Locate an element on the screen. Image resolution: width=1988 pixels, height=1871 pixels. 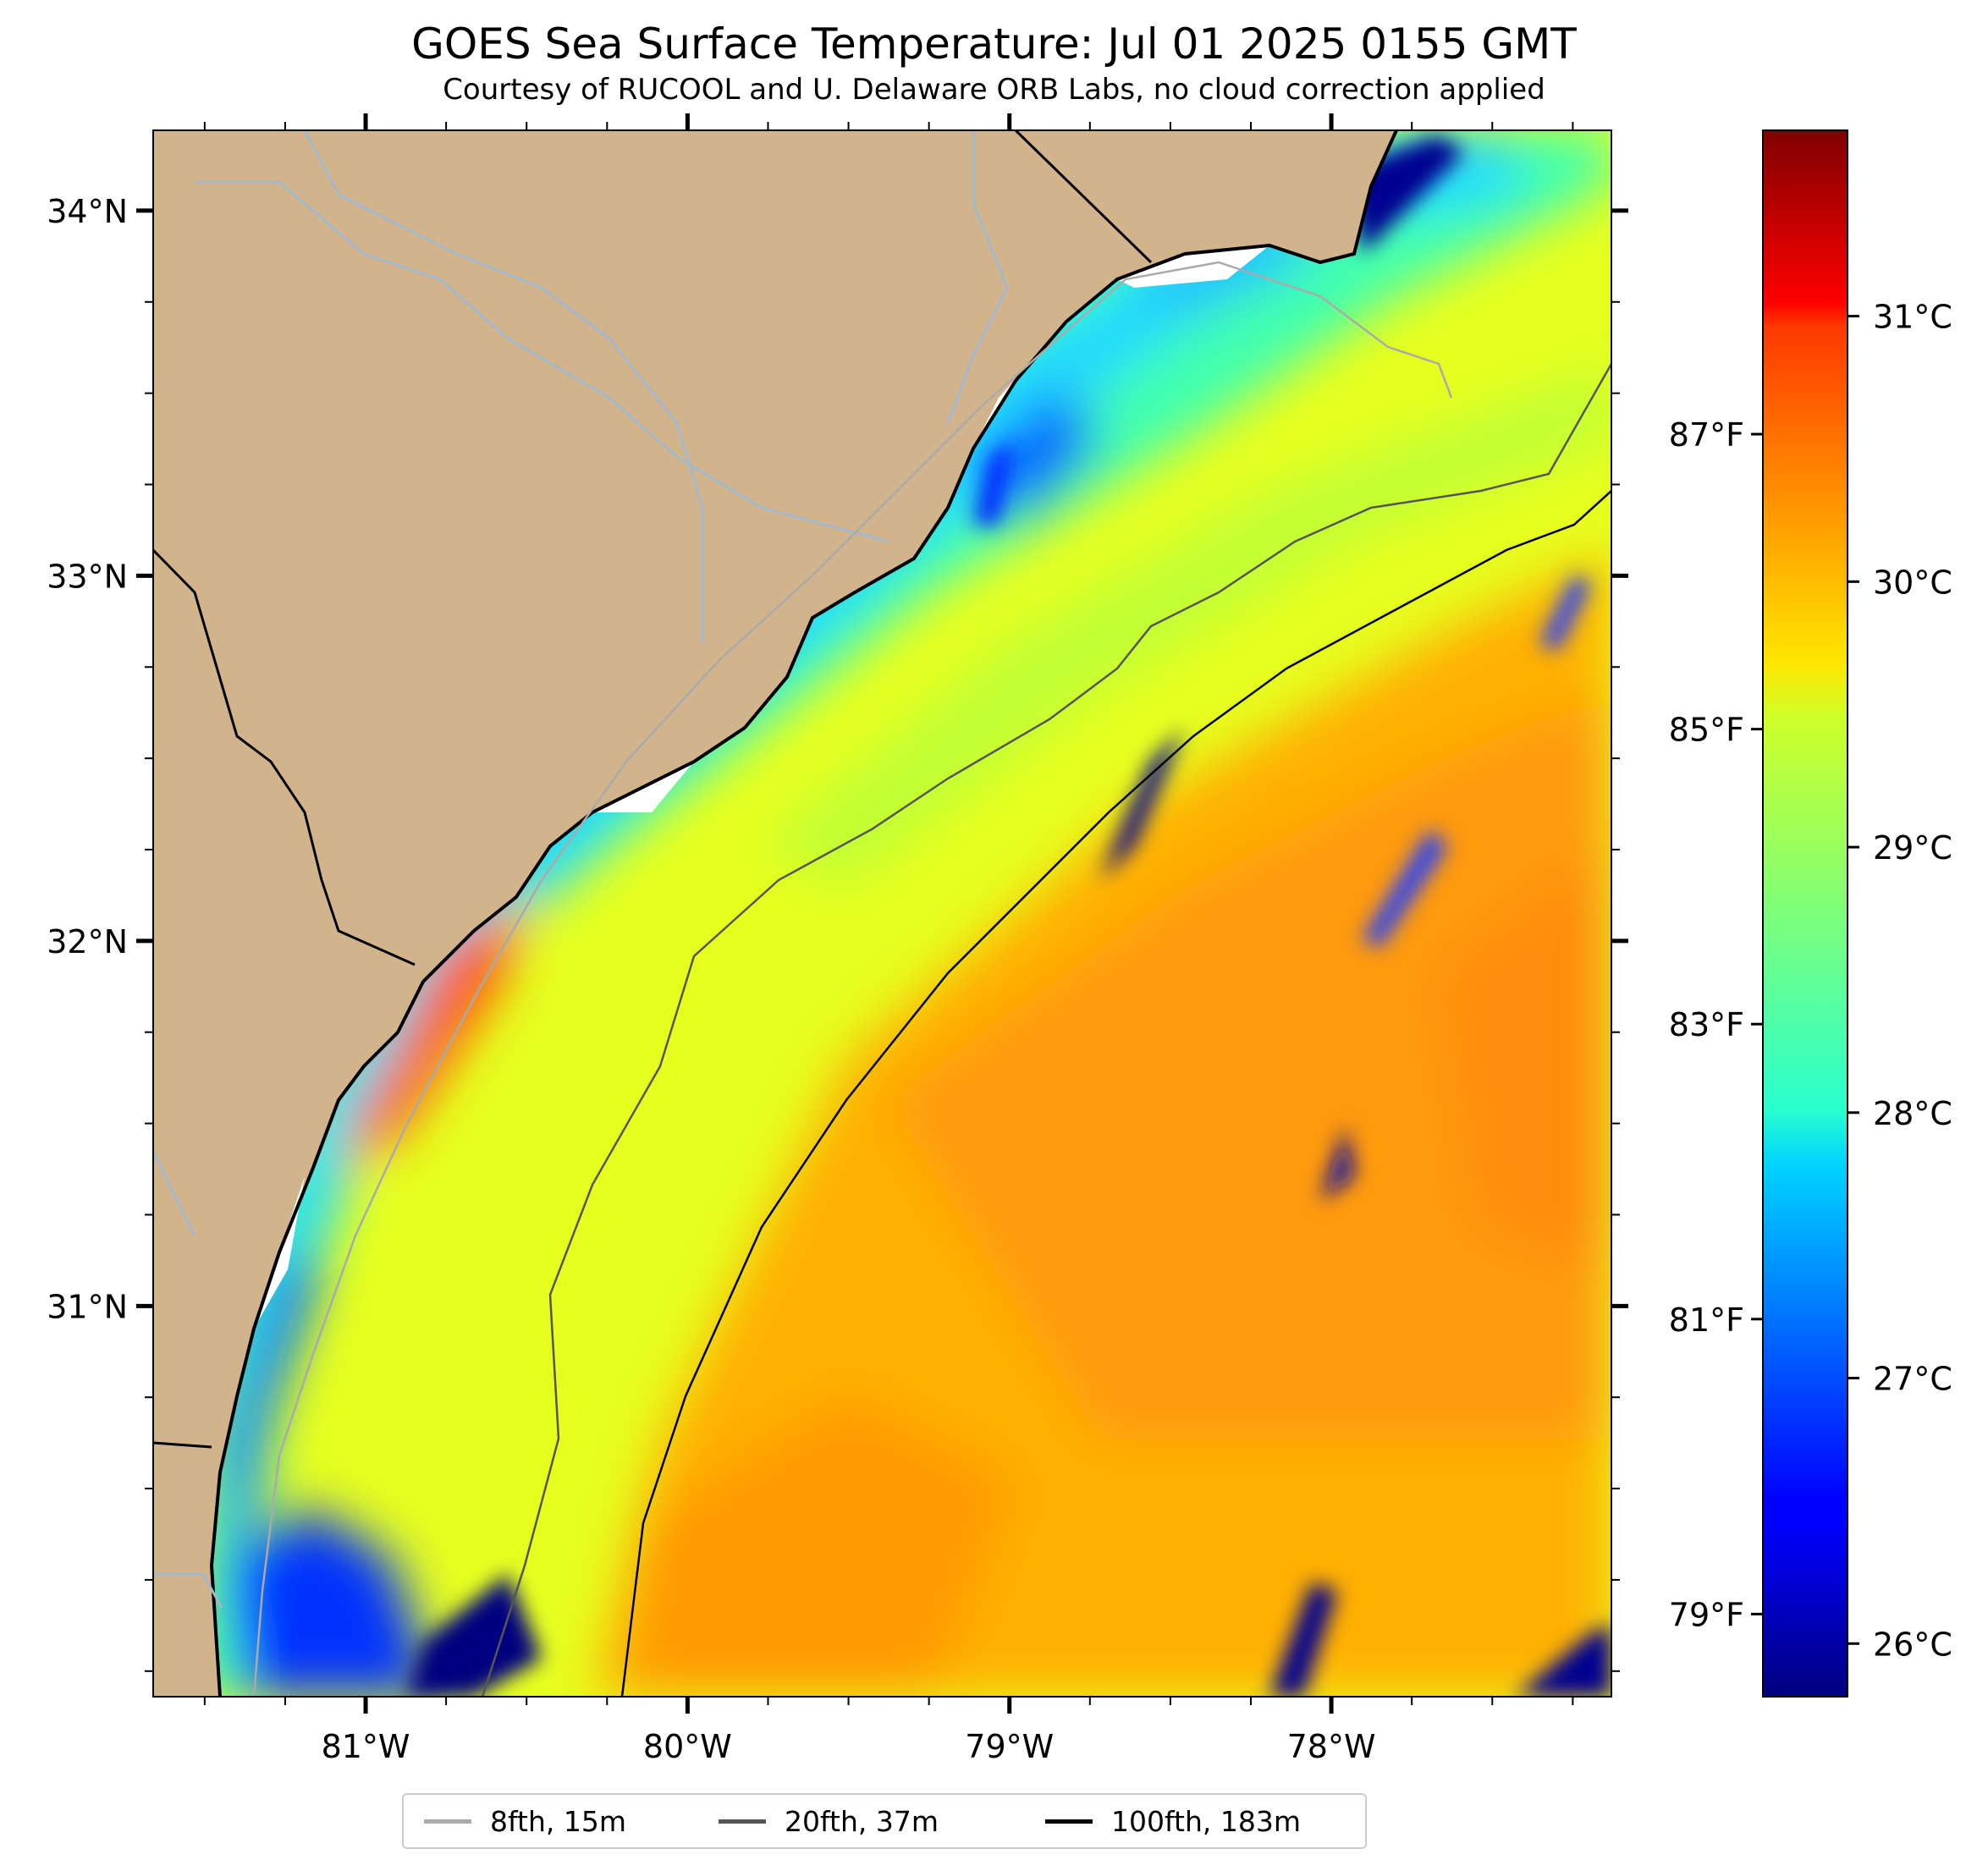
legend-item-100fth: 100fth, 183m is located at coordinates (1173, 1821).